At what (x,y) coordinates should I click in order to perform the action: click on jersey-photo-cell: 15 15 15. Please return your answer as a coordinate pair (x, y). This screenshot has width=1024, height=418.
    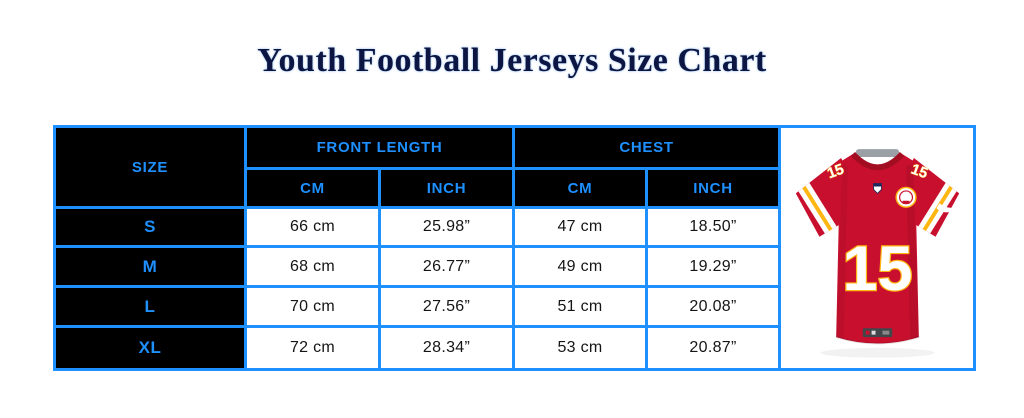
    Looking at the image, I should click on (877, 248).